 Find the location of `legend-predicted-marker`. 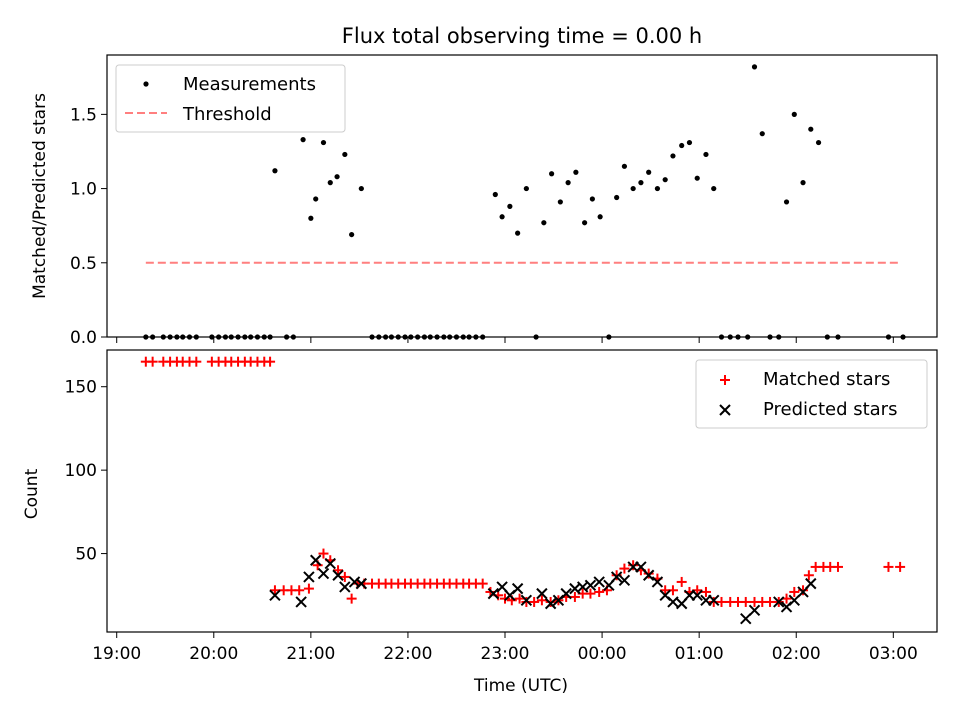

legend-predicted-marker is located at coordinates (725, 410).